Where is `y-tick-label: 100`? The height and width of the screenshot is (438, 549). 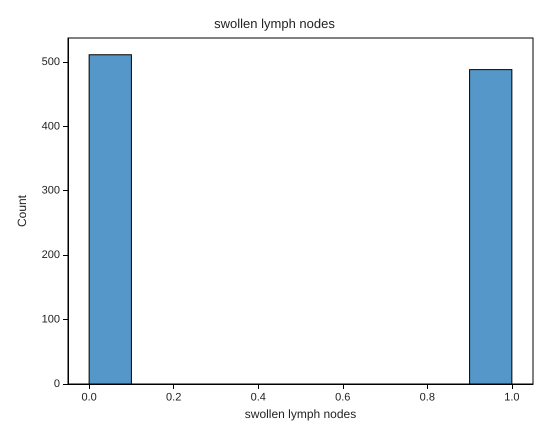
y-tick-label: 100 is located at coordinates (51, 320).